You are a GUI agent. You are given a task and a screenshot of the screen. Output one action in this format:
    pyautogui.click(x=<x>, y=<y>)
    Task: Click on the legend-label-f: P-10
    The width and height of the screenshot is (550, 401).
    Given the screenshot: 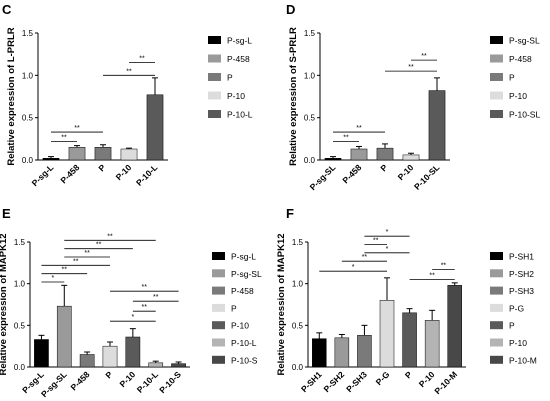 What is the action you would take?
    pyautogui.click(x=518, y=343)
    